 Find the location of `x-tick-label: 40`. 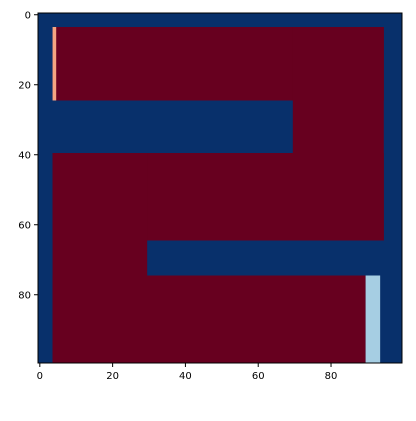

x-tick-label: 40 is located at coordinates (185, 376).